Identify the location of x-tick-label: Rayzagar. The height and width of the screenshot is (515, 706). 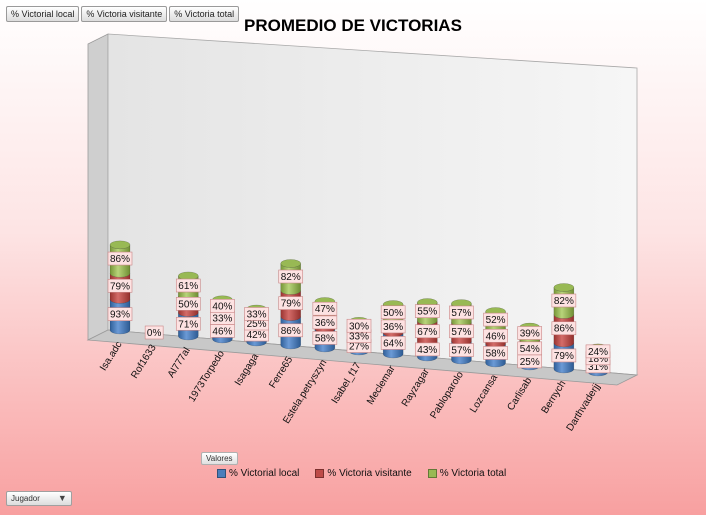
(416, 387).